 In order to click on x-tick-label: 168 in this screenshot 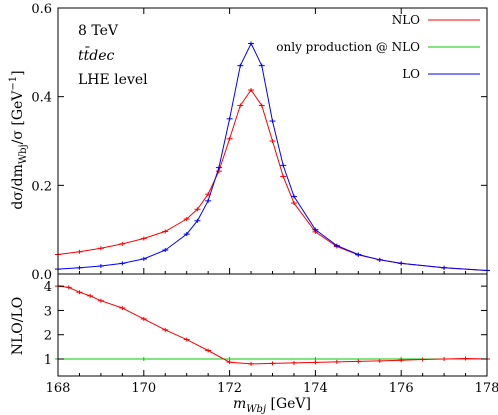, I will do `click(58, 388)`.